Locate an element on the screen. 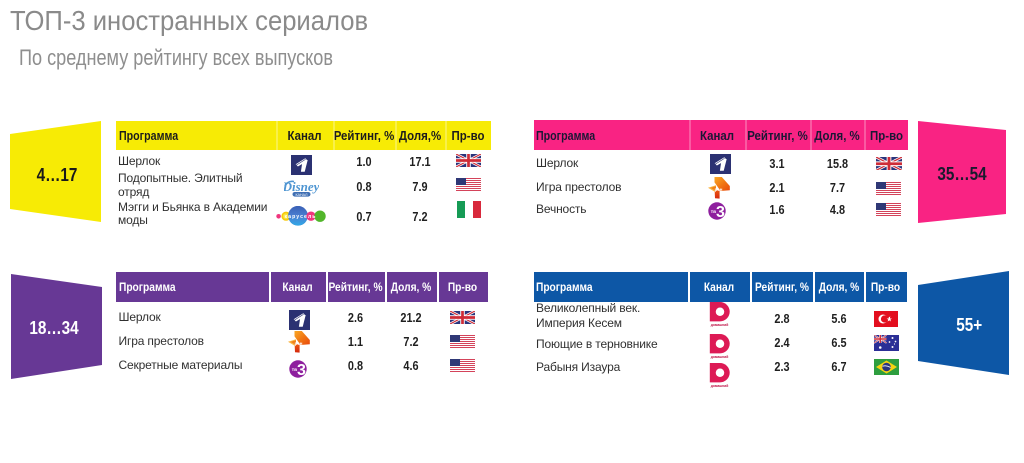  svg-text: Disney is located at coordinates (301, 186).